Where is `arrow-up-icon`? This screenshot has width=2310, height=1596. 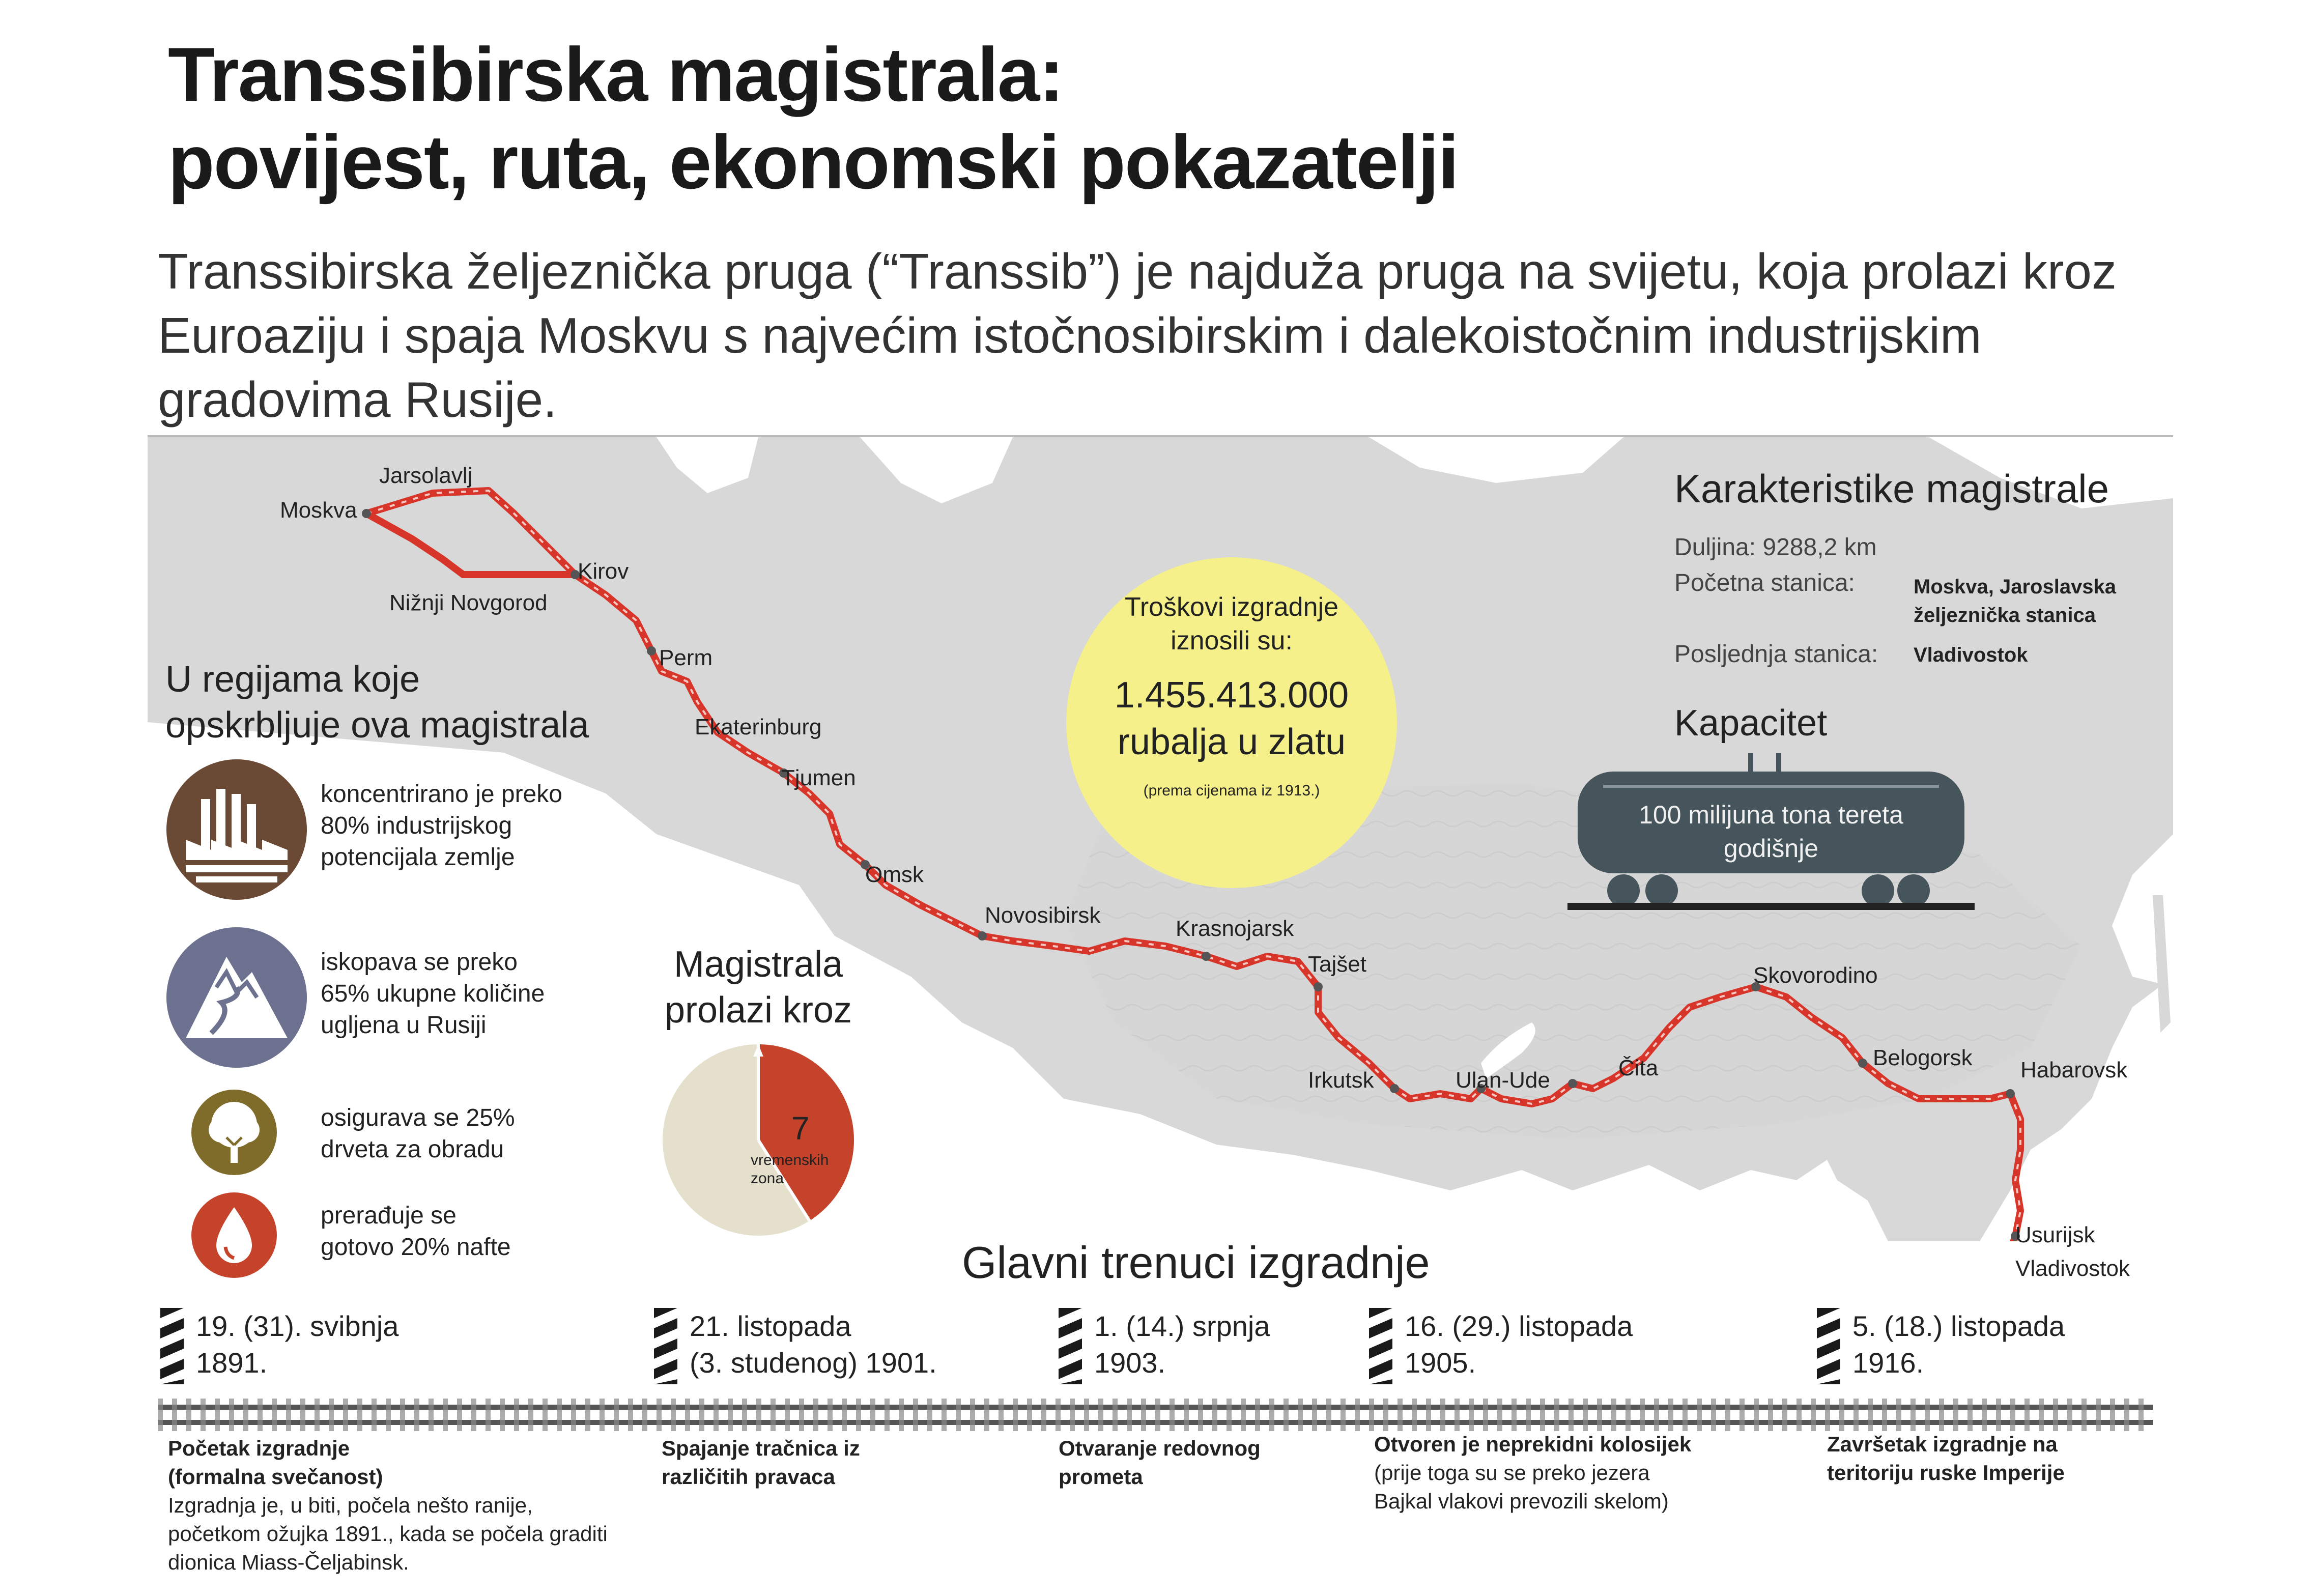
arrow-up-icon is located at coordinates (758, 1050).